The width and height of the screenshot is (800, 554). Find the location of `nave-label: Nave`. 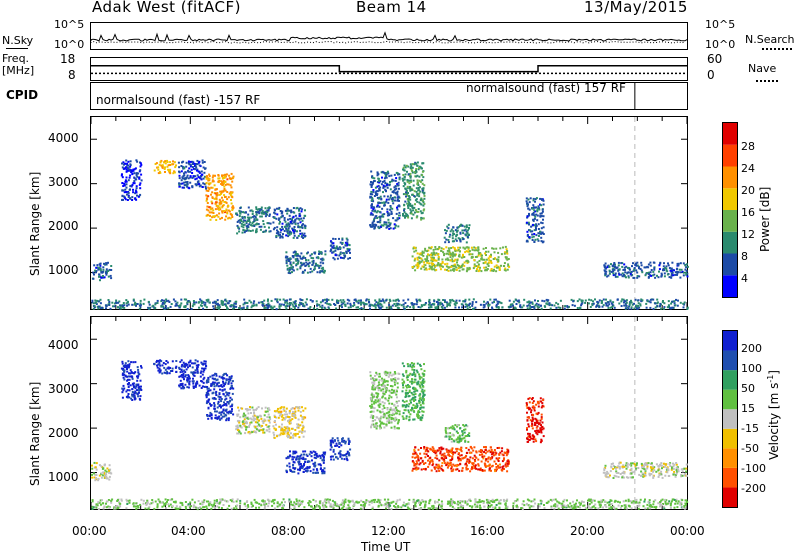

nave-label: Nave is located at coordinates (762, 68).